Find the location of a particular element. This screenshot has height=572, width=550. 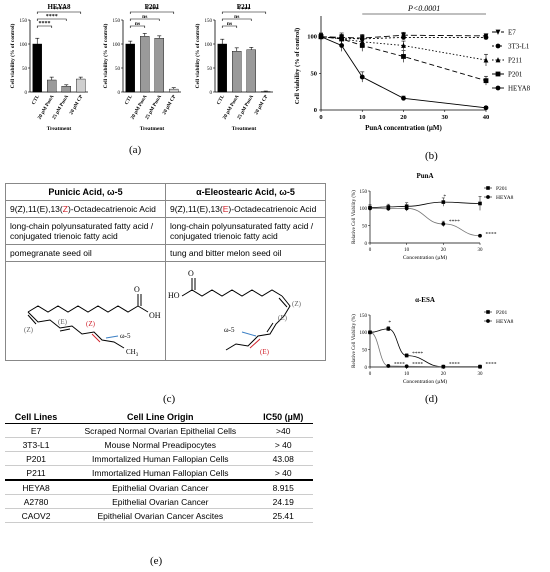

cell-line-origin: Epithelial Ovarian Cancer Ascites is located at coordinates (160, 515).